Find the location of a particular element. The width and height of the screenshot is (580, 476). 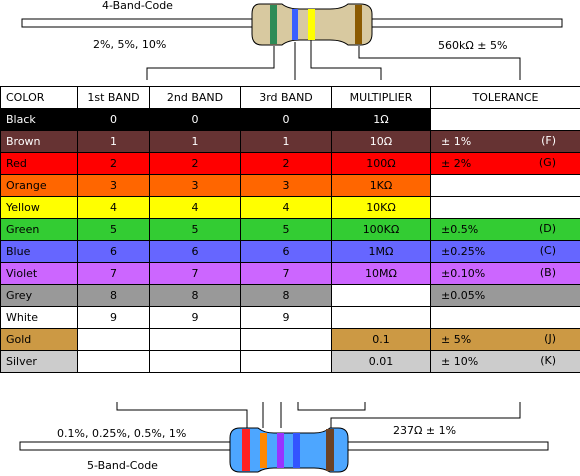

color-name: Yellow is located at coordinates (39, 207).